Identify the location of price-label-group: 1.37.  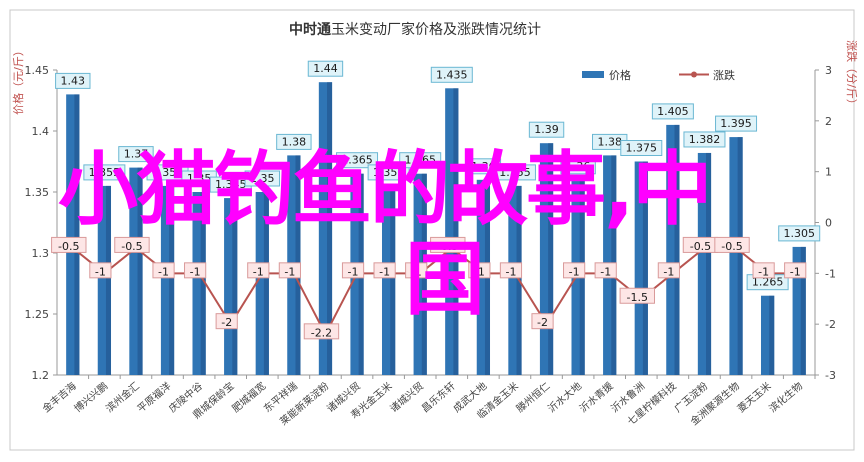
(136, 154).